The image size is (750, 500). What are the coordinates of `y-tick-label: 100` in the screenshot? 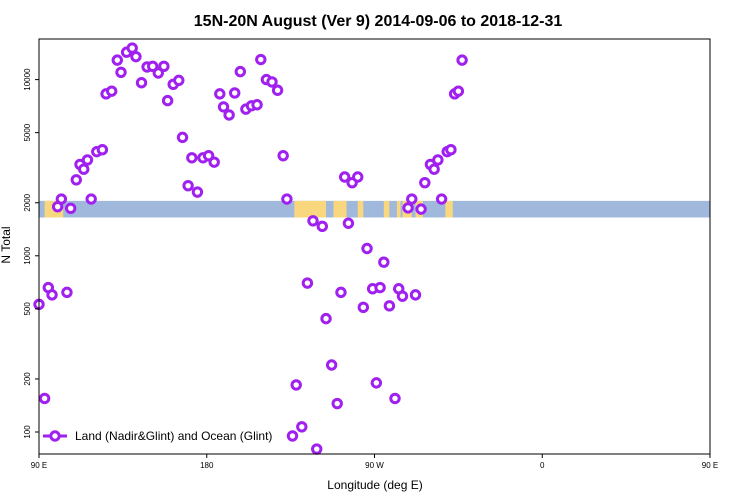 It's located at (27, 432).